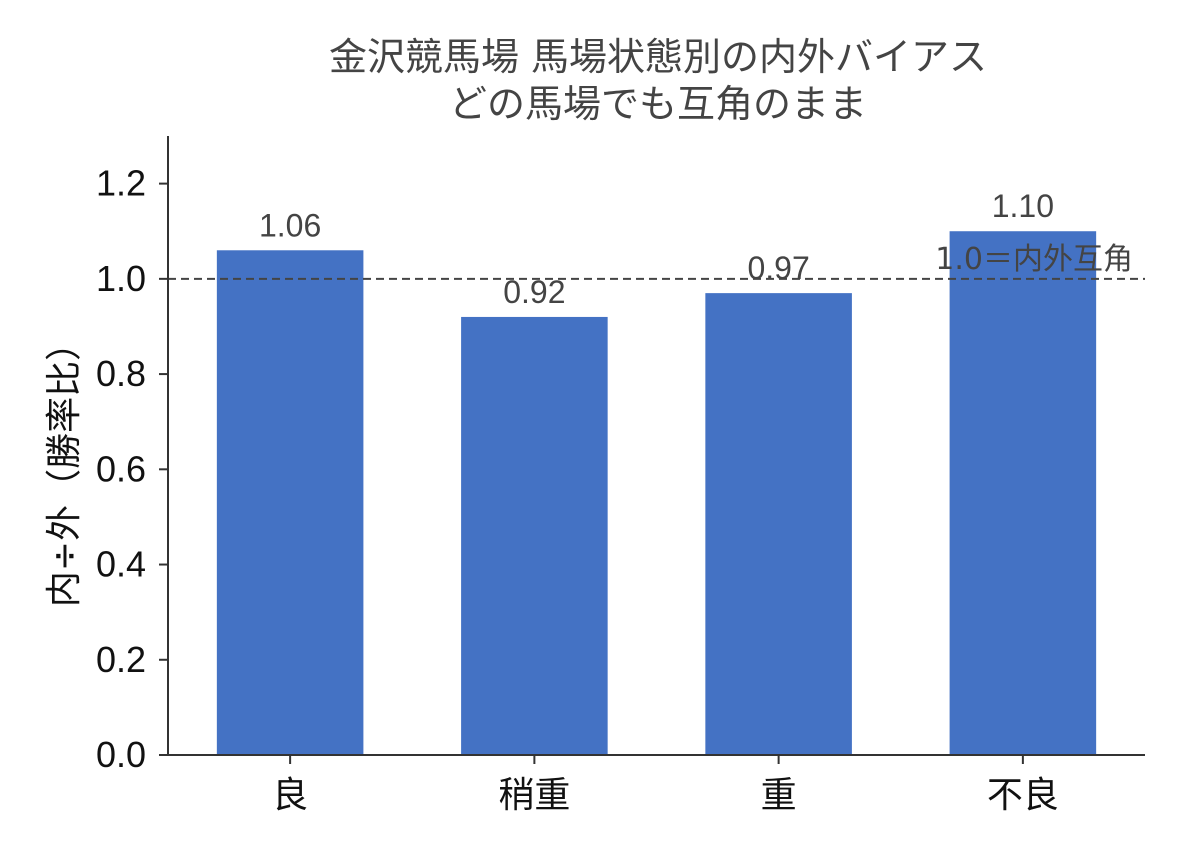 This screenshot has height=858, width=1188. I want to click on data-label-1: 0.92, so click(534, 292).